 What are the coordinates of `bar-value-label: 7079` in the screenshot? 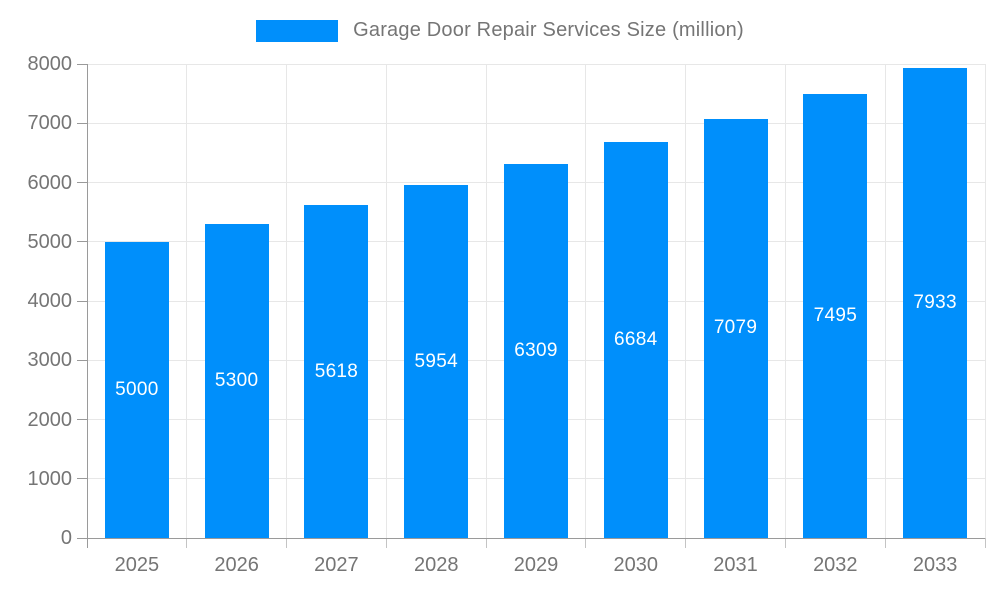 It's located at (735, 328).